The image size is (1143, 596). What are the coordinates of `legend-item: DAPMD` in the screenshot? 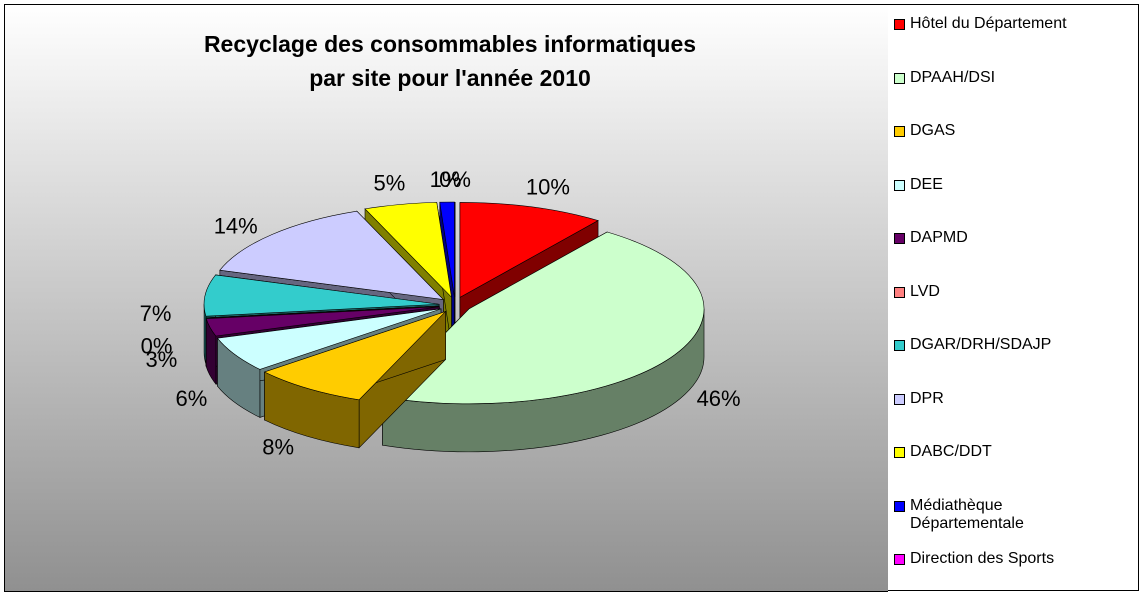 It's located at (1014, 238).